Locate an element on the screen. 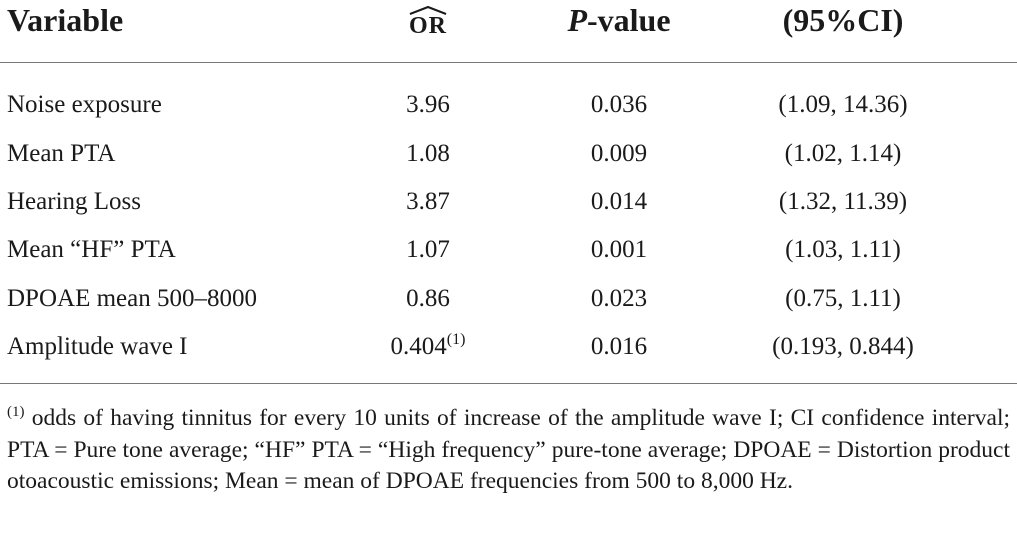 The height and width of the screenshot is (555, 1017). table-row: Noise exposure 3.96 0.036 (1.09, 14.36) is located at coordinates (508, 111).